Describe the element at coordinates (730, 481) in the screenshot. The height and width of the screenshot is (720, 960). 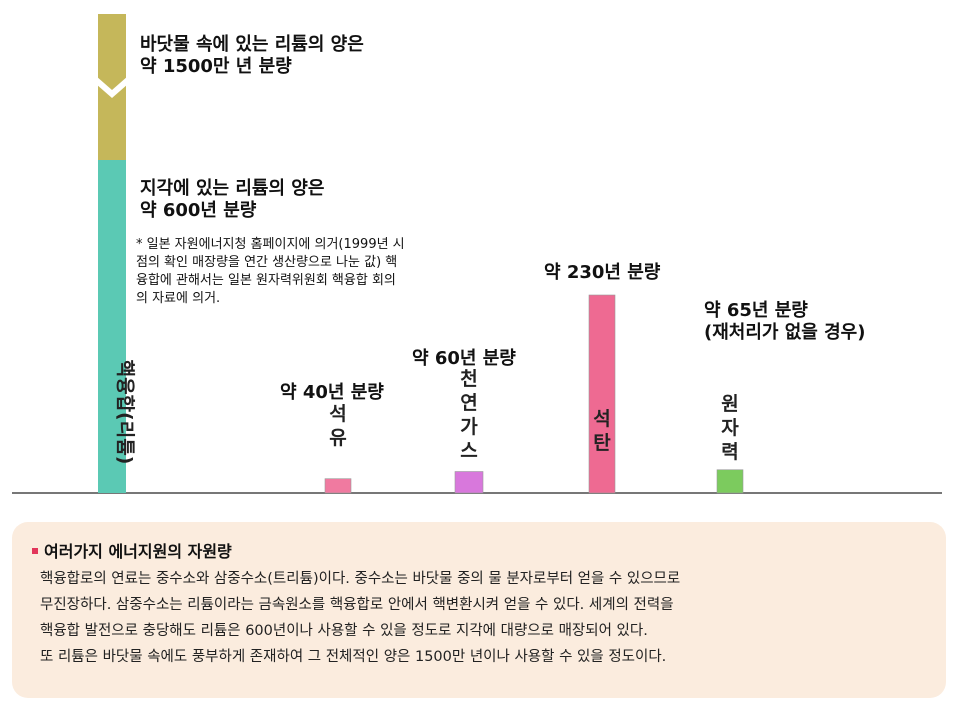
I see `bar-nuclear` at that location.